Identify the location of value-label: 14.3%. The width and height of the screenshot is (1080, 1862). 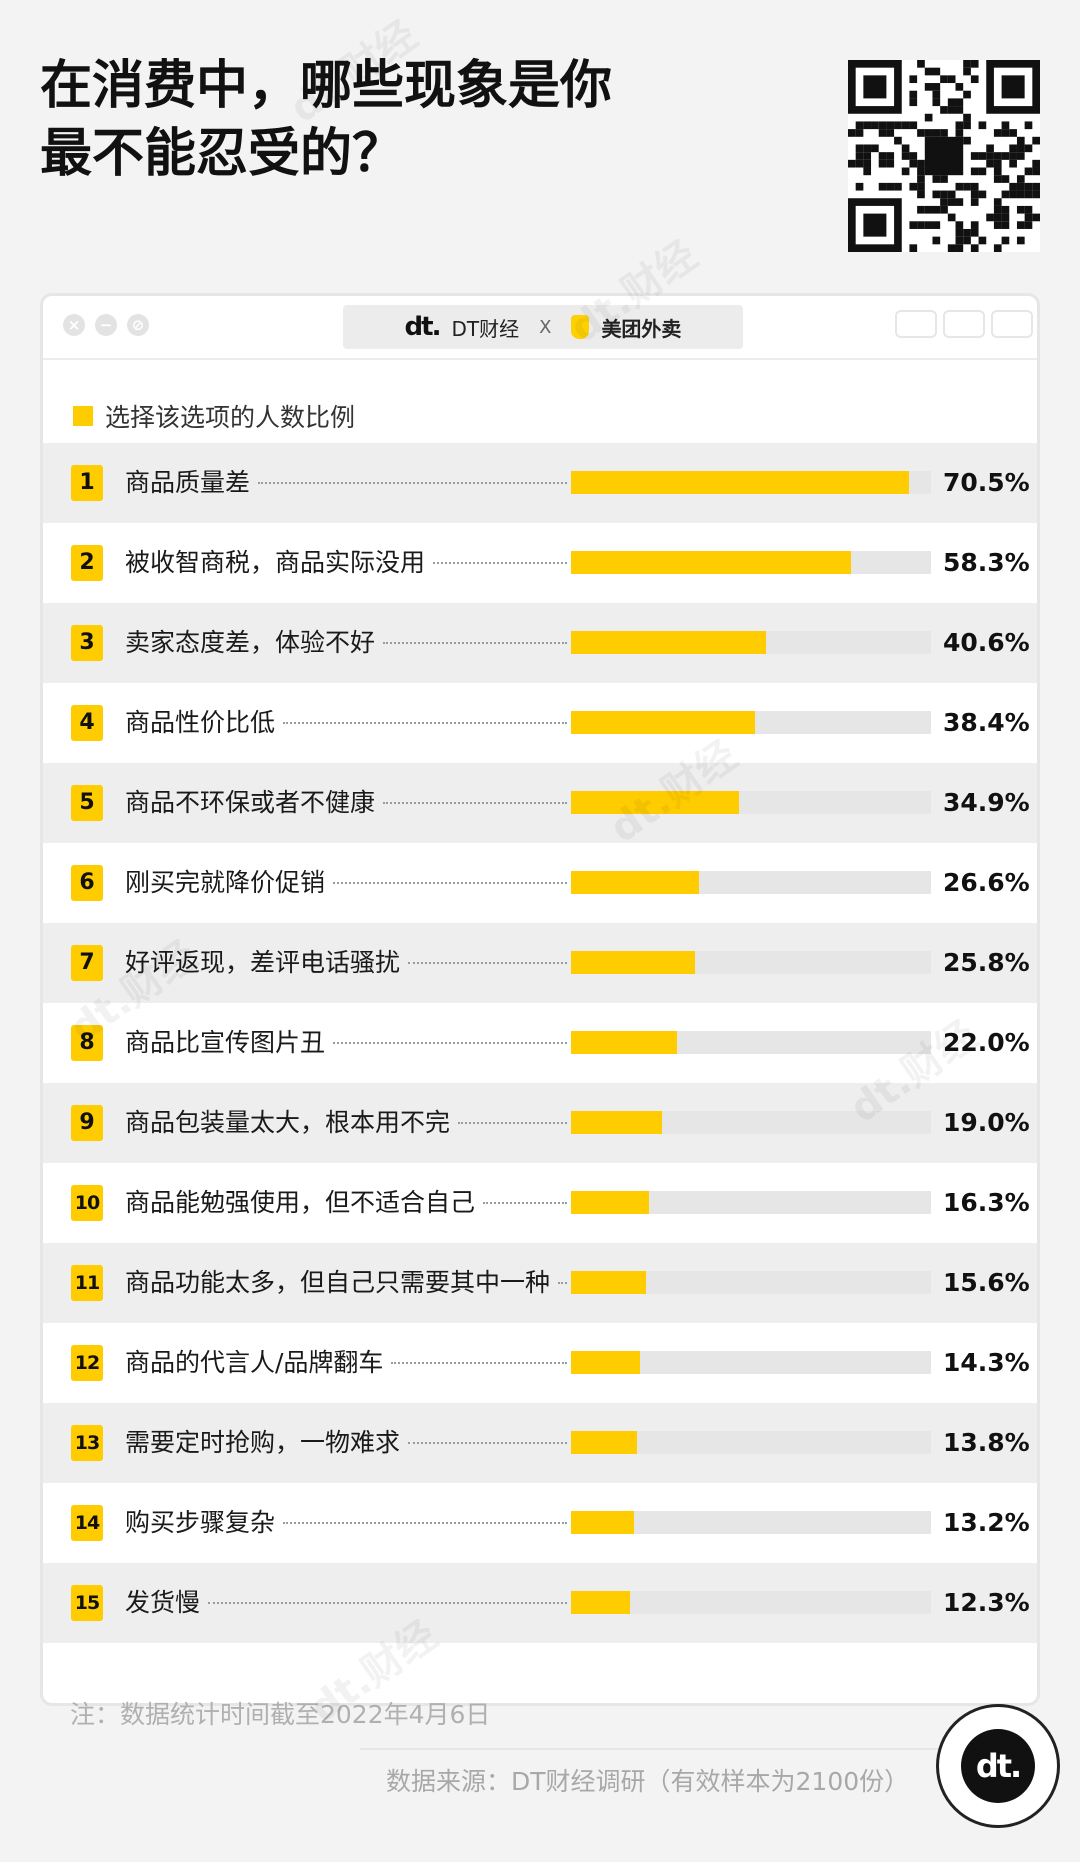
(986, 1362).